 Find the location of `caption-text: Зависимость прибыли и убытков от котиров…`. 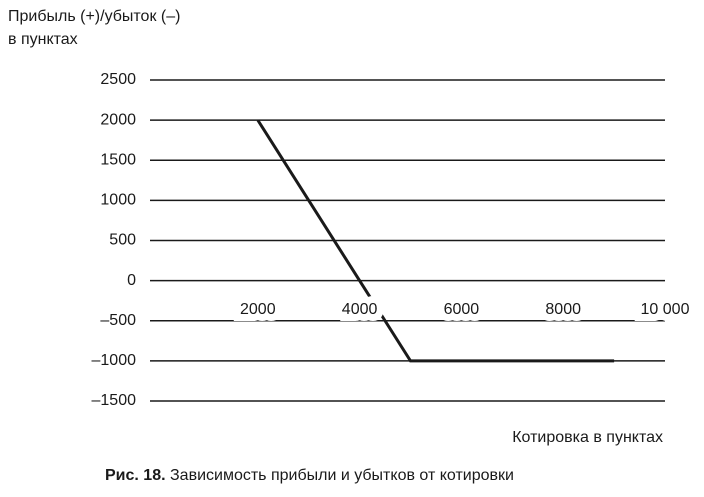

caption-text: Зависимость прибыли и убытков от котиров… is located at coordinates (342, 475).